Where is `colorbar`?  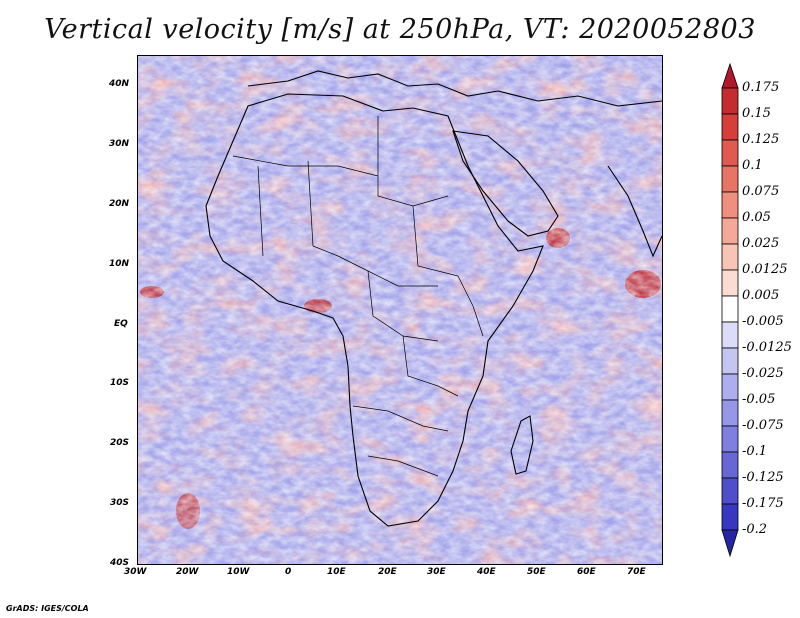
colorbar is located at coordinates (730, 310).